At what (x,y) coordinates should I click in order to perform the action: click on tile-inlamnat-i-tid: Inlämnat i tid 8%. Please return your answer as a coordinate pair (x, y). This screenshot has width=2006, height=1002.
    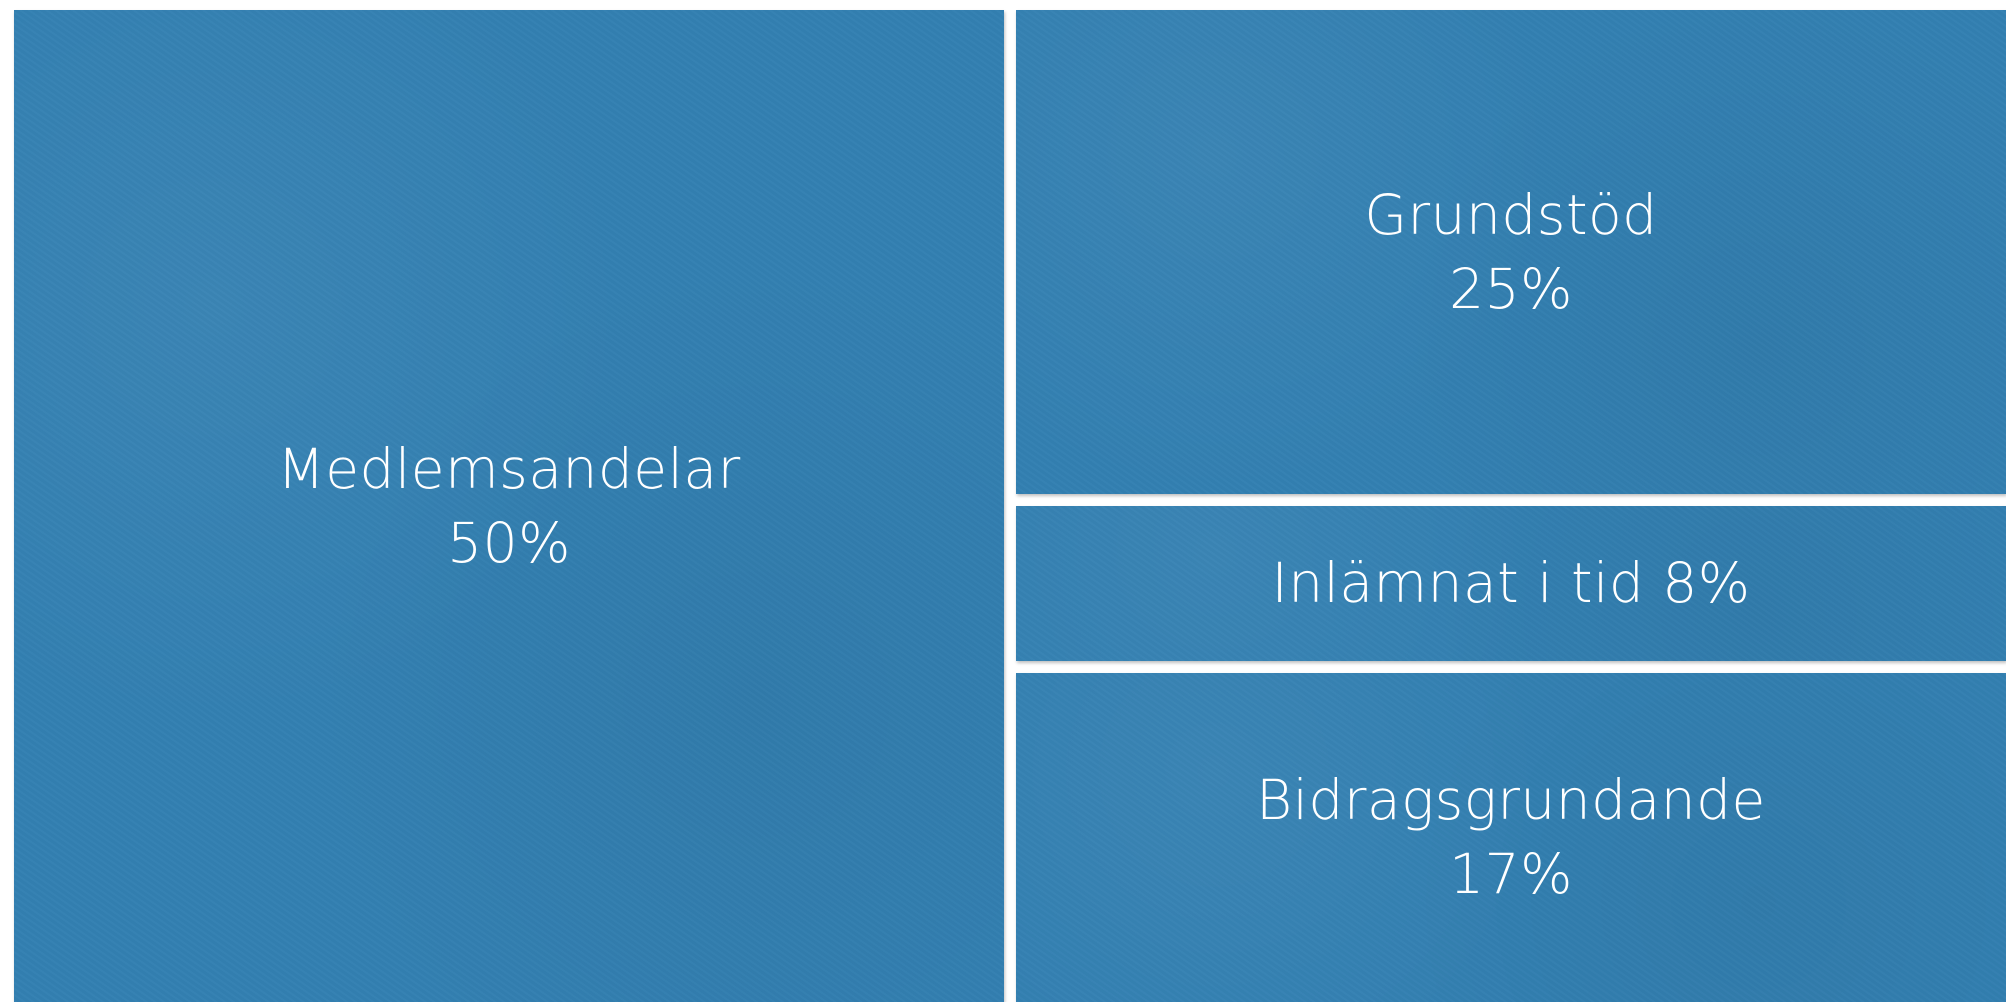
    Looking at the image, I should click on (1511, 583).